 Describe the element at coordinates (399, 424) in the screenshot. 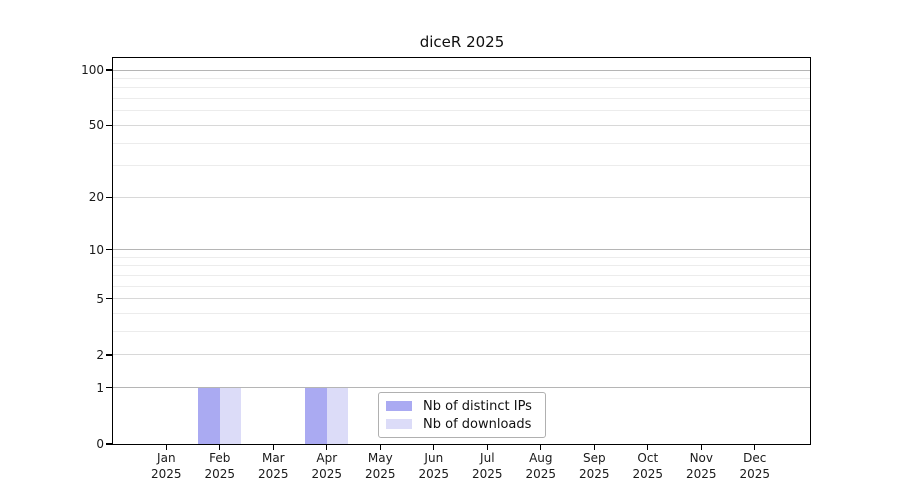

I see `legend-swatch-downloads-icon` at that location.